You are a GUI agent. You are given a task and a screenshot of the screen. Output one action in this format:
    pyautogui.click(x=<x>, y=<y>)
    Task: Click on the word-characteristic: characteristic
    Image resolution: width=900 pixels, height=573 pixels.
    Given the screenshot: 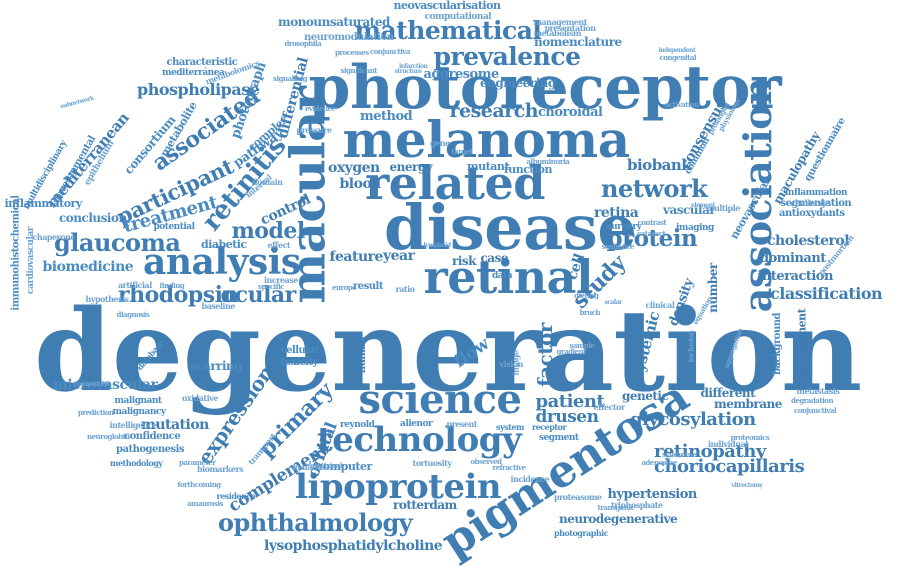 What is the action you would take?
    pyautogui.click(x=202, y=62)
    